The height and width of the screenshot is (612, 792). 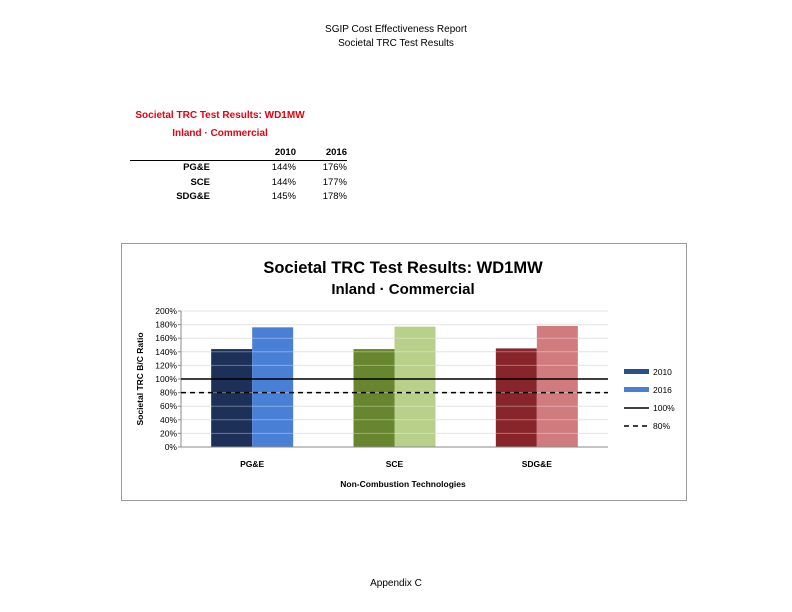 I want to click on report-title: SGIP Cost Effectiveness Report, so click(x=396, y=29).